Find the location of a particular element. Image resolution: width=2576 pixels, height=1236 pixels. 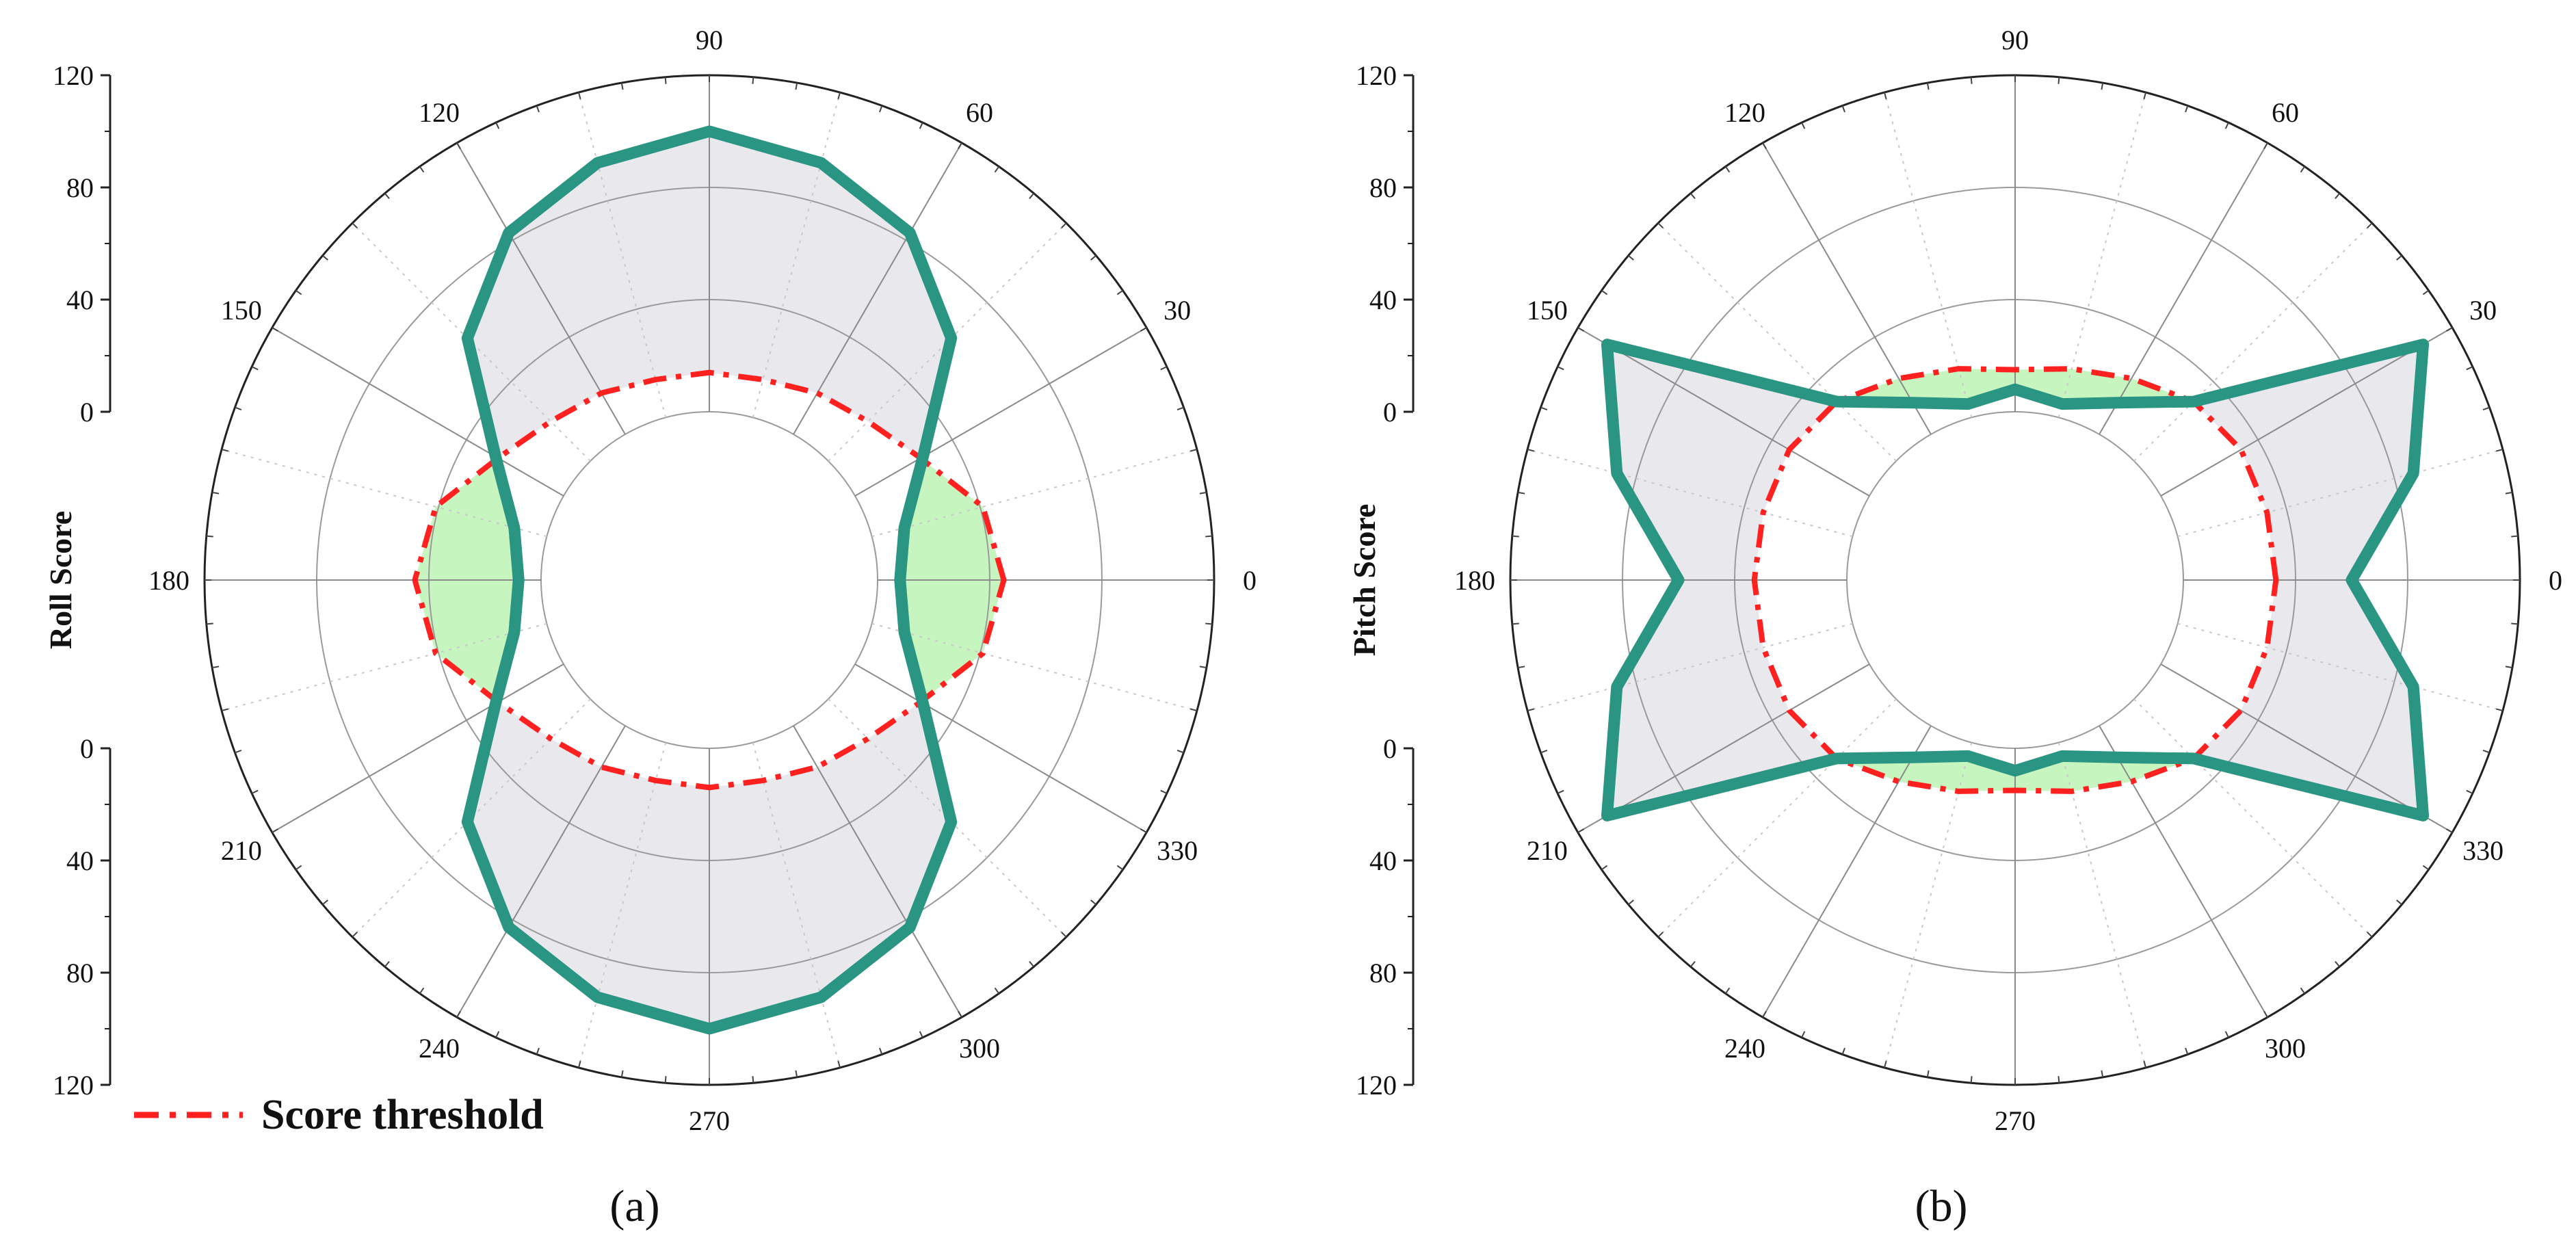

angle-label: 150 is located at coordinates (1547, 310).